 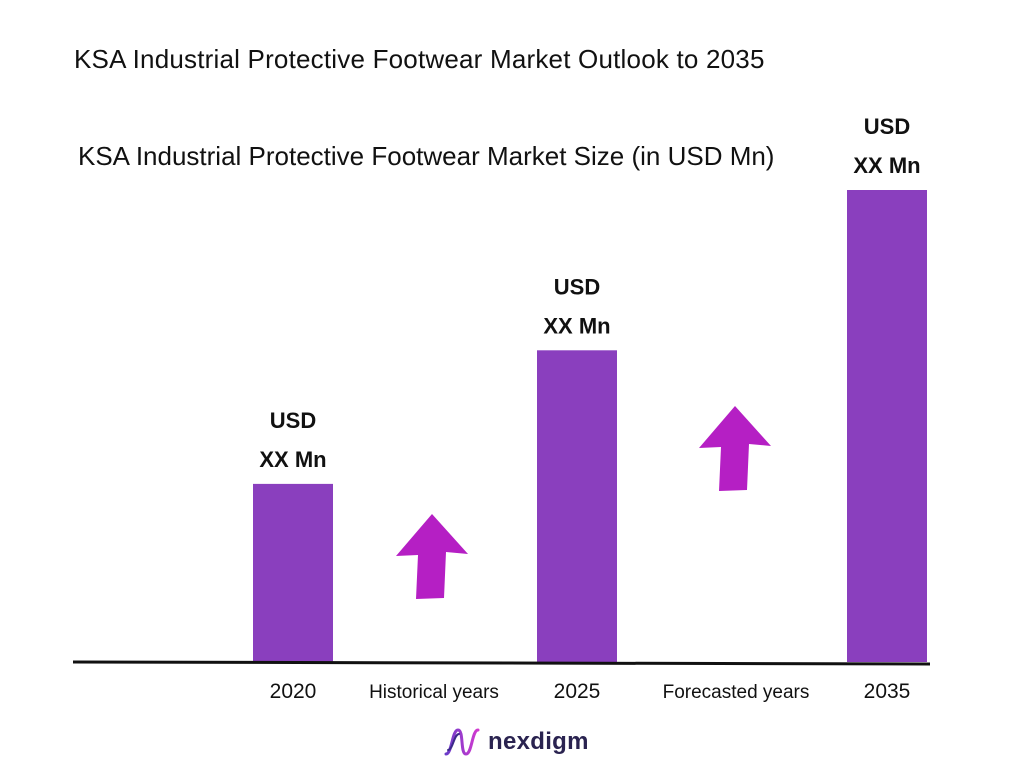 What do you see at coordinates (887, 691) in the screenshot?
I see `x-tick-2035: 2035` at bounding box center [887, 691].